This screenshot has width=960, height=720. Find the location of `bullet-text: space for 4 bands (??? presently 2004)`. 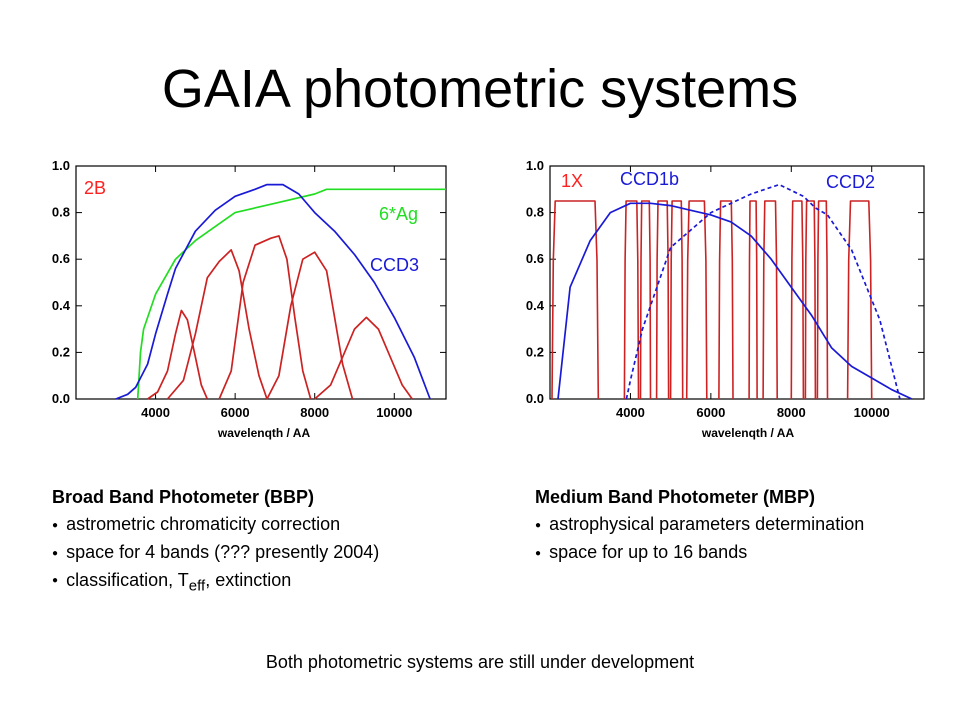

bullet-text: space for 4 bands (??? presently 2004) is located at coordinates (223, 551).